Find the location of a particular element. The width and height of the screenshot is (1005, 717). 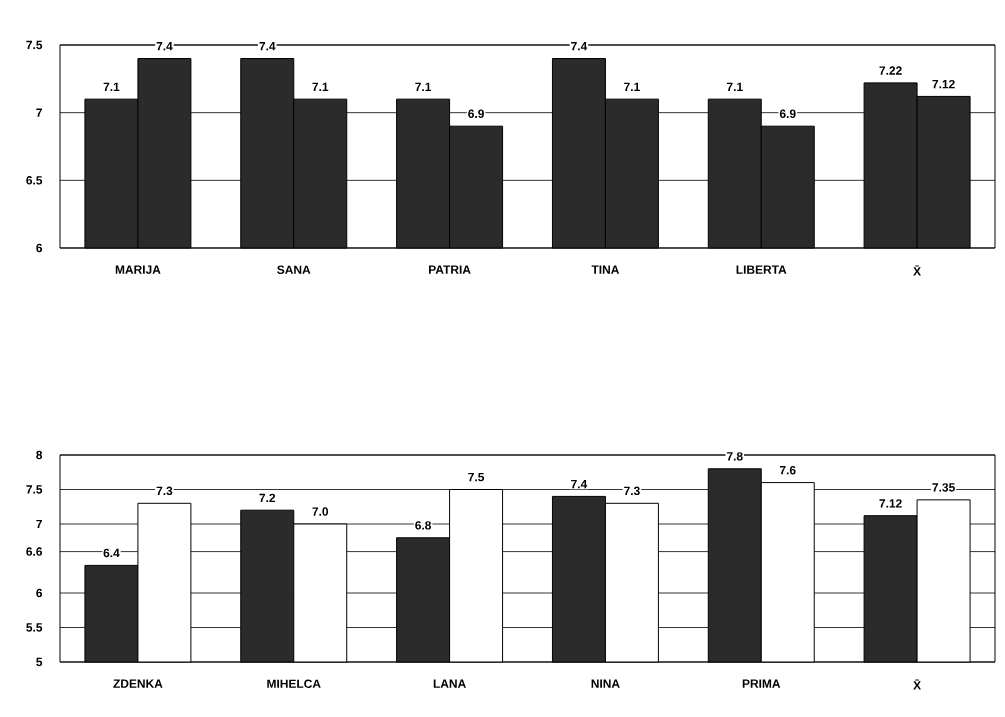

x-tick-label: PATRIA is located at coordinates (450, 269).